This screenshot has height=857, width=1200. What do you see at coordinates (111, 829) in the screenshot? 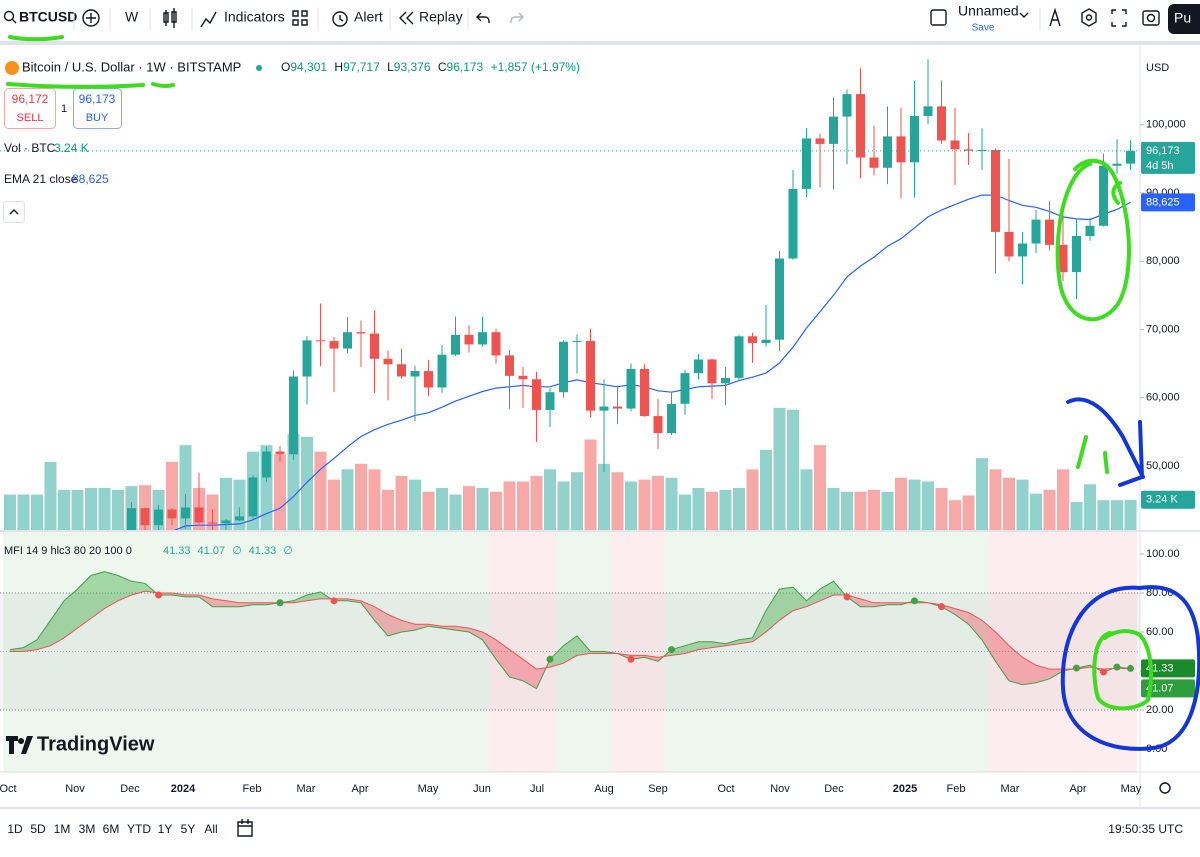
I see `timeframe-button: 6M` at bounding box center [111, 829].